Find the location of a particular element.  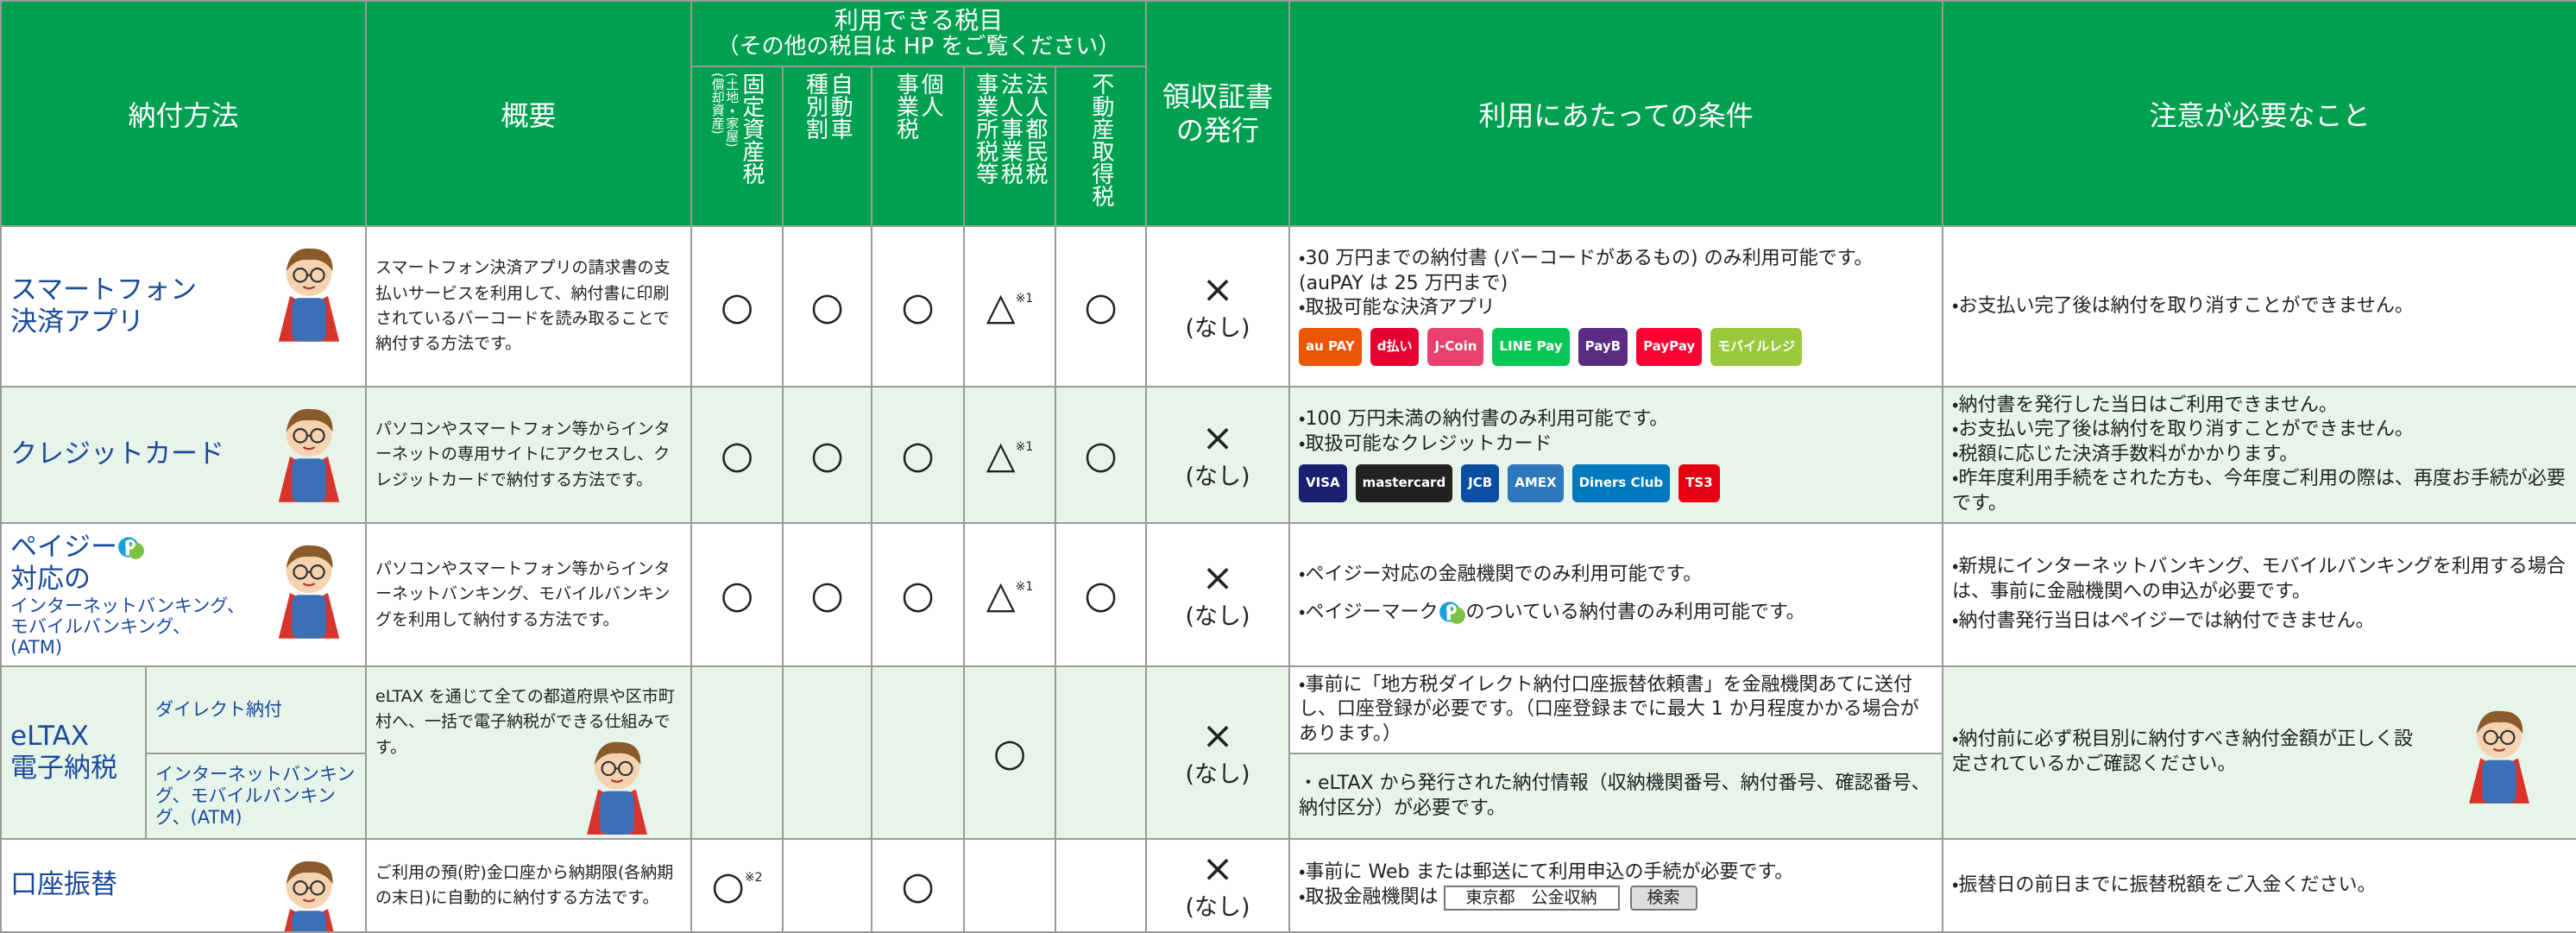

notes: ・納付前に必ず税目別に納付すべき納付金額が正しく設定されているかご確認ください。 is located at coordinates (2259, 753).